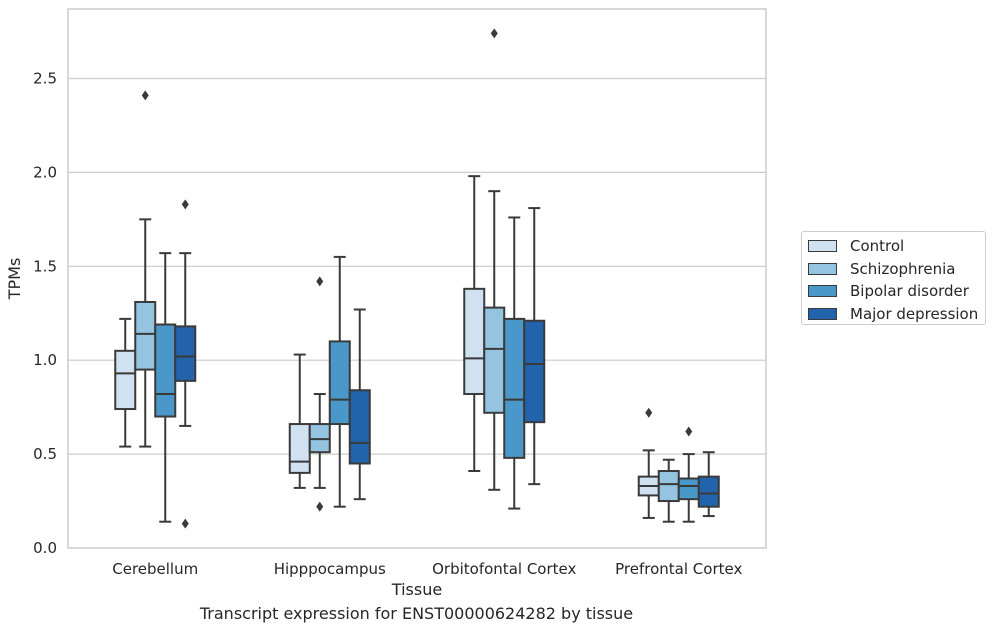 This screenshot has width=997, height=638. What do you see at coordinates (45, 454) in the screenshot?
I see `y-tick-label: 0.5` at bounding box center [45, 454].